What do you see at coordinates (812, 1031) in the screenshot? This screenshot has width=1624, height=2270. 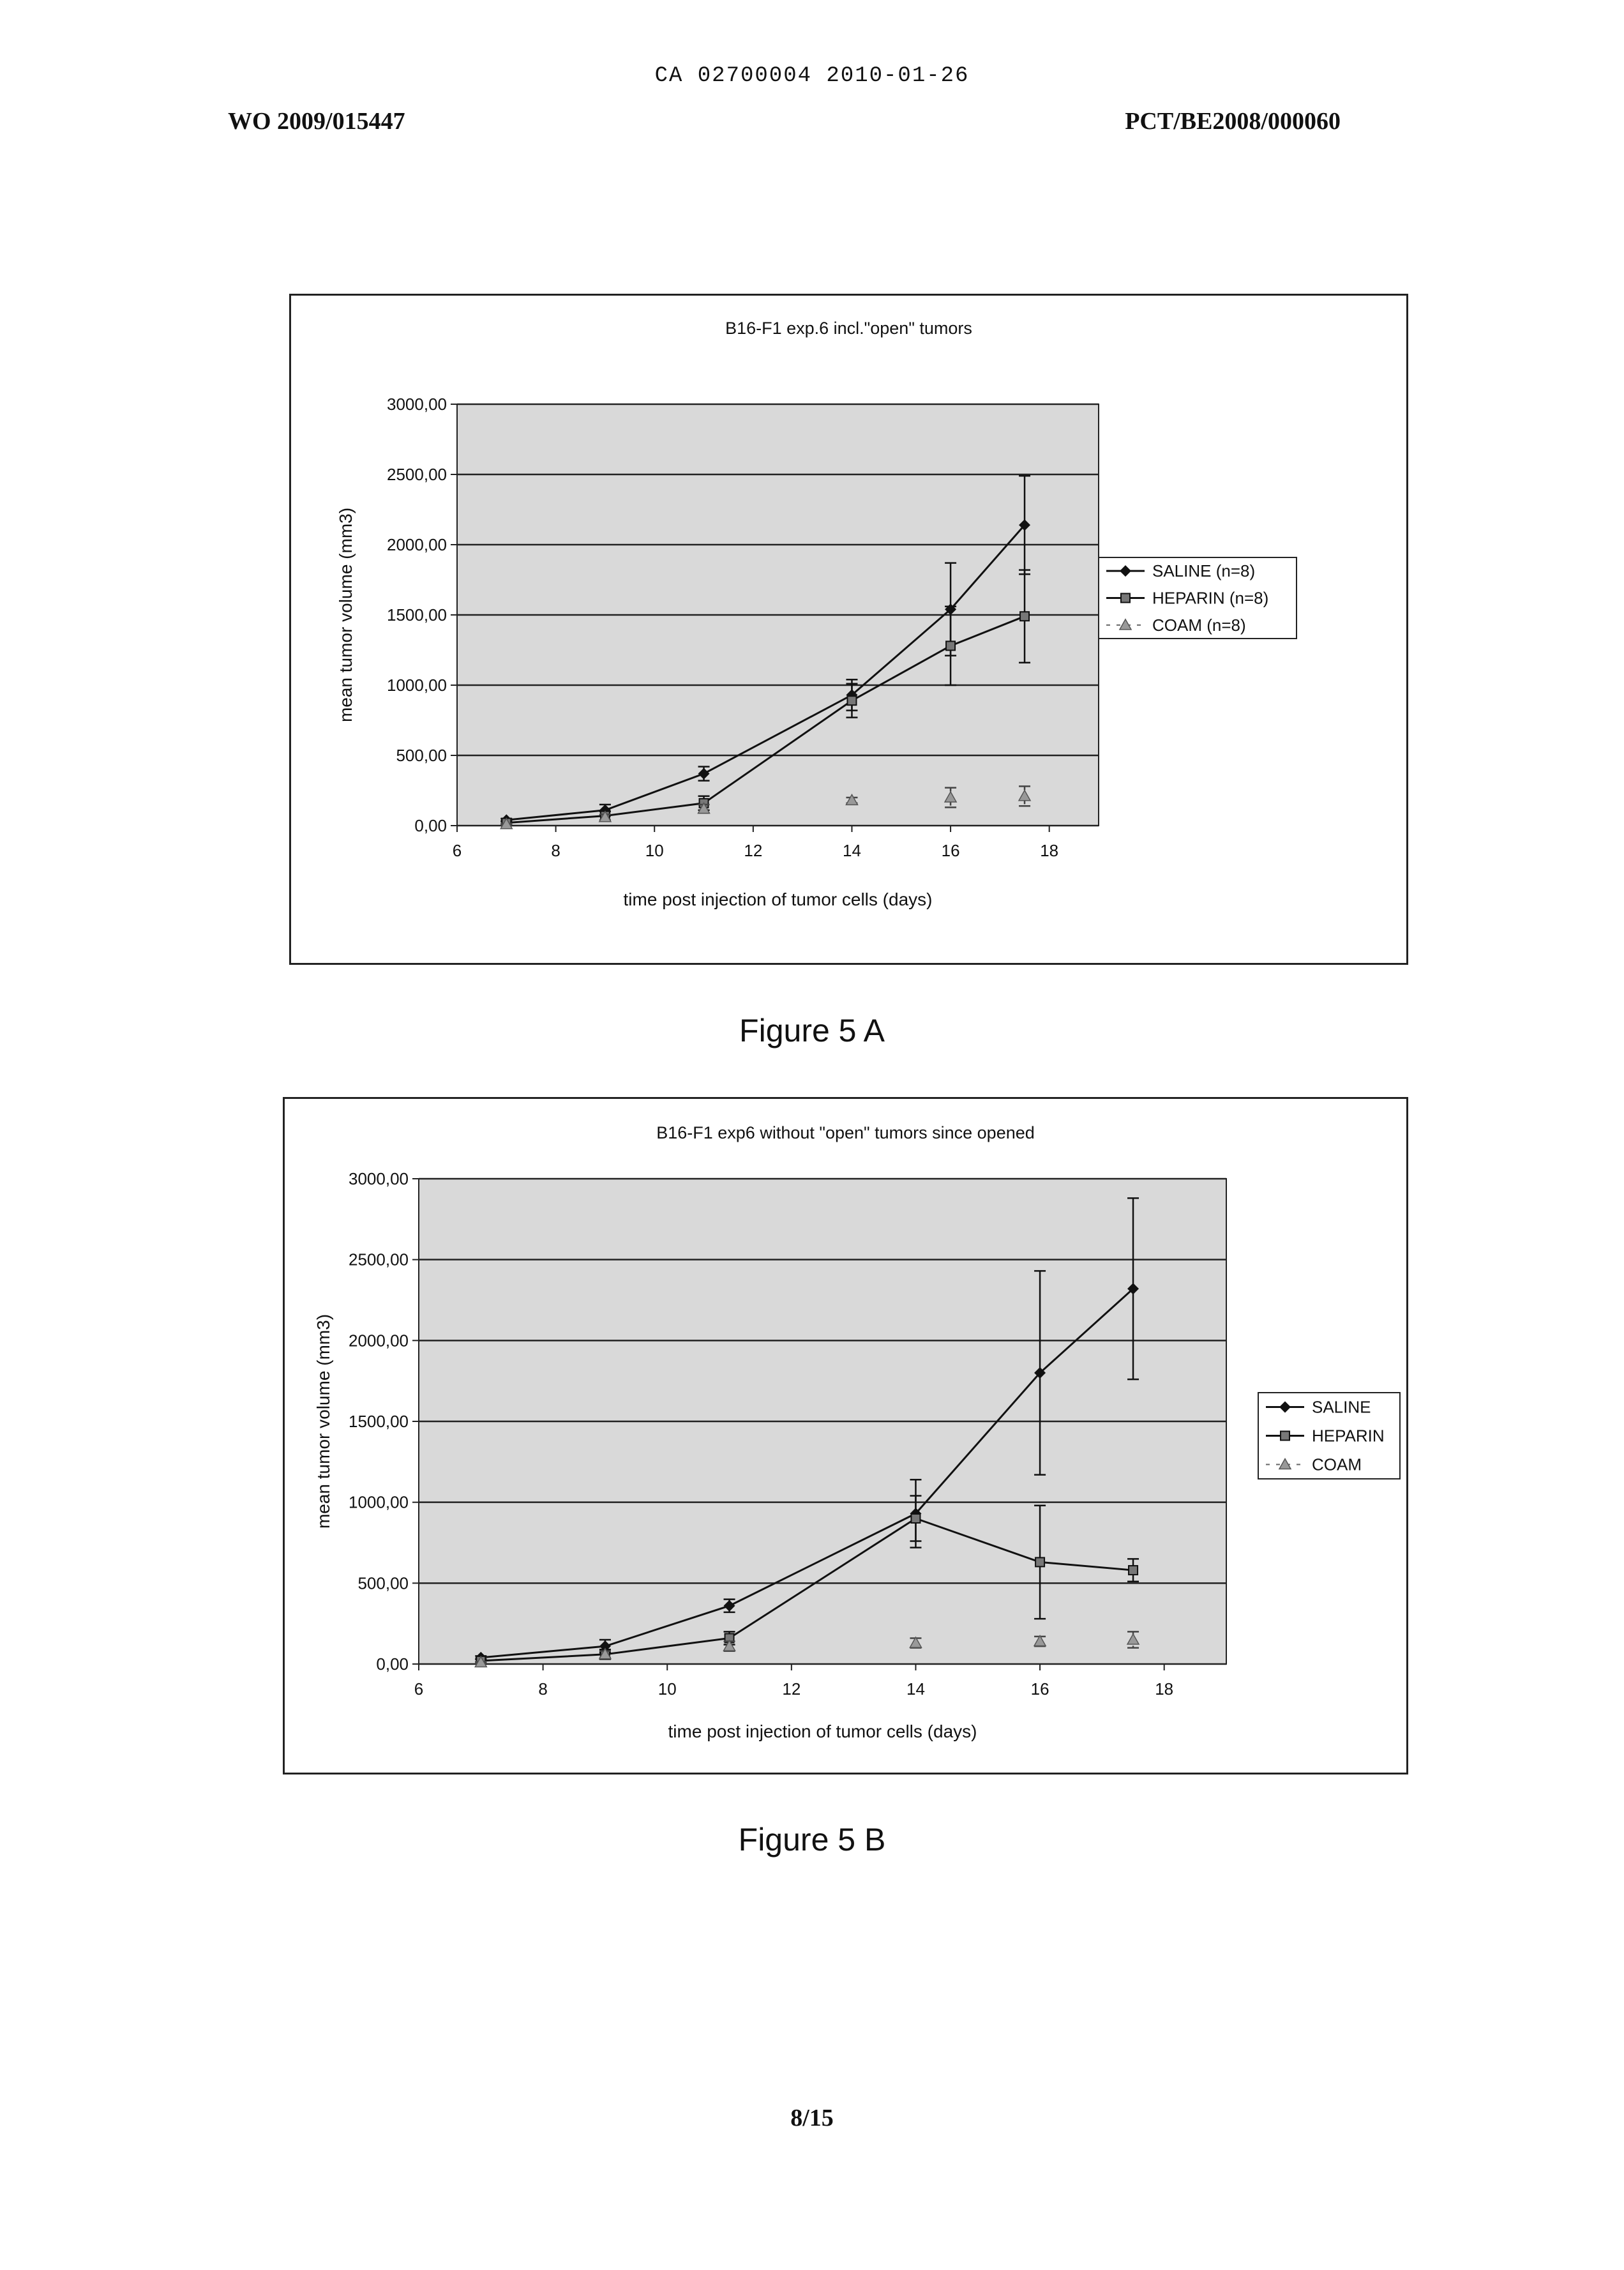 I see `figure-5a-caption: Figure 5 A` at bounding box center [812, 1031].